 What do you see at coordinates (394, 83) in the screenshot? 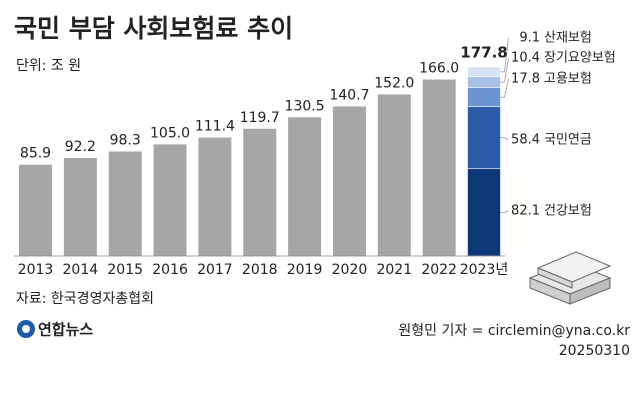
I see `value-label: 152.0` at bounding box center [394, 83].